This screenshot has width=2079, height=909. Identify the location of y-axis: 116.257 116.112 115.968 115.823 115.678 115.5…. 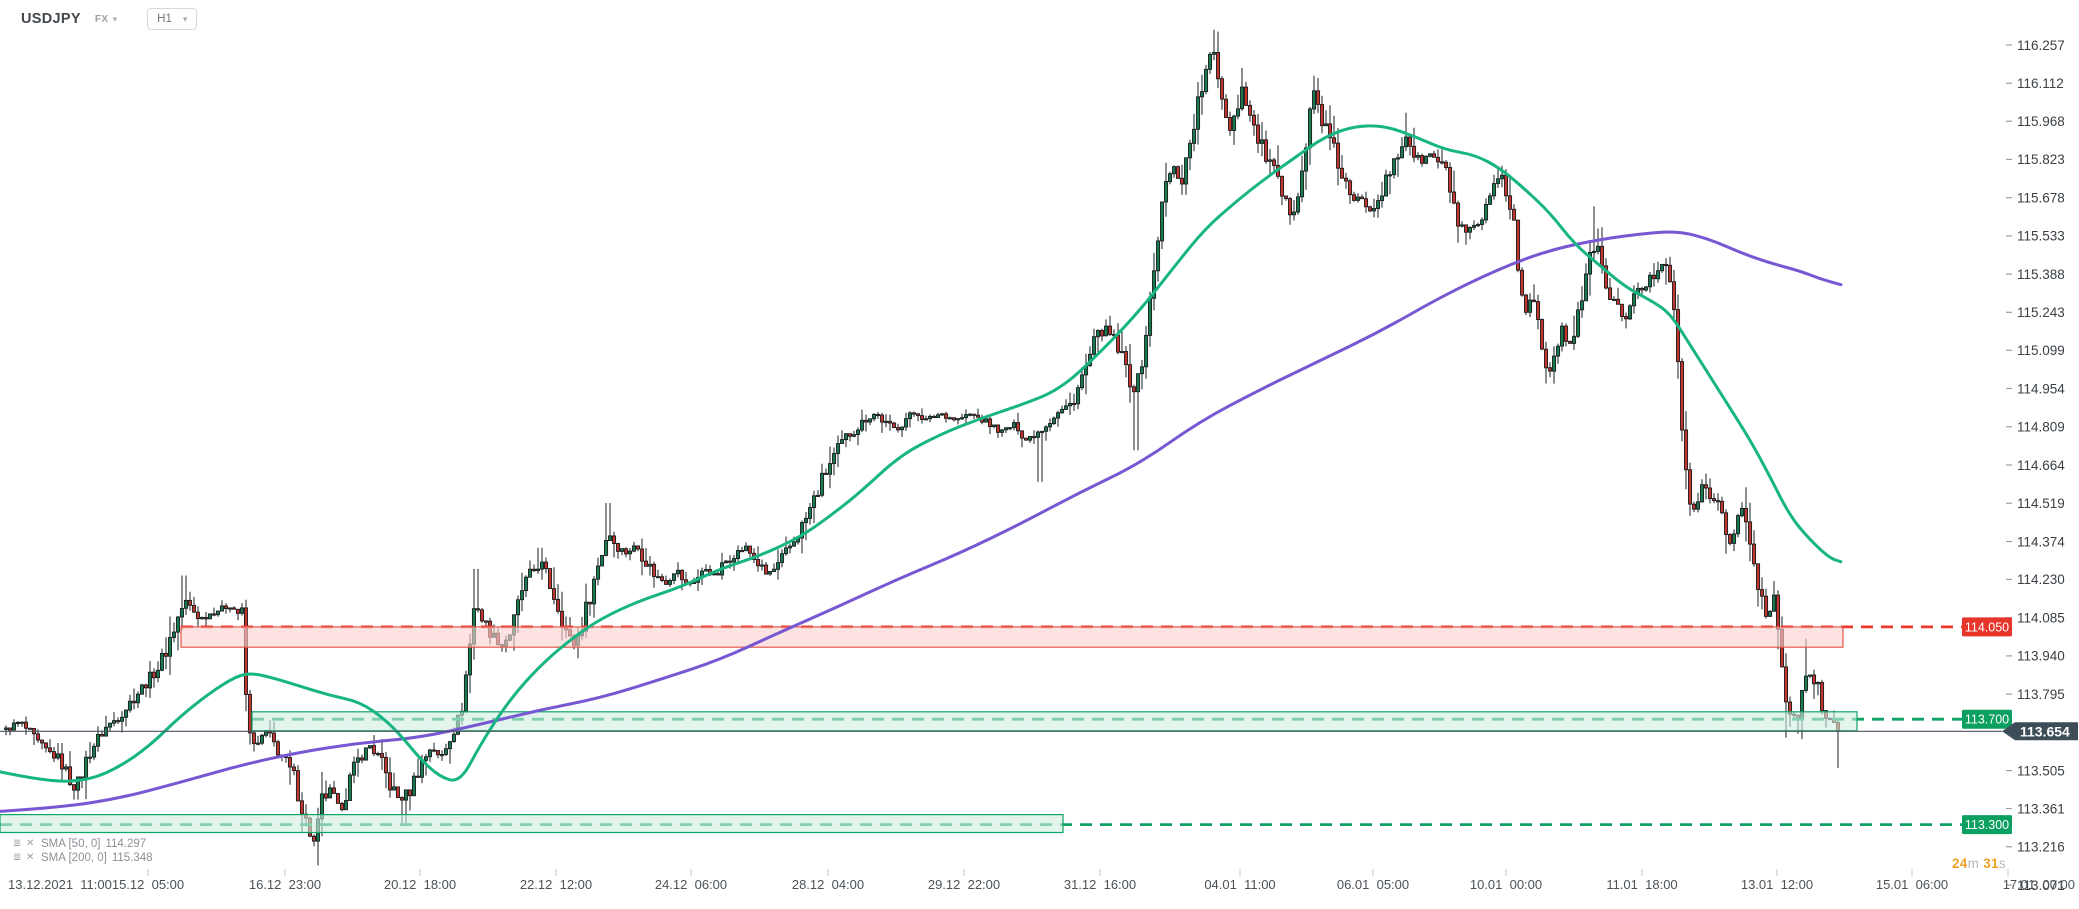
(2035, 465).